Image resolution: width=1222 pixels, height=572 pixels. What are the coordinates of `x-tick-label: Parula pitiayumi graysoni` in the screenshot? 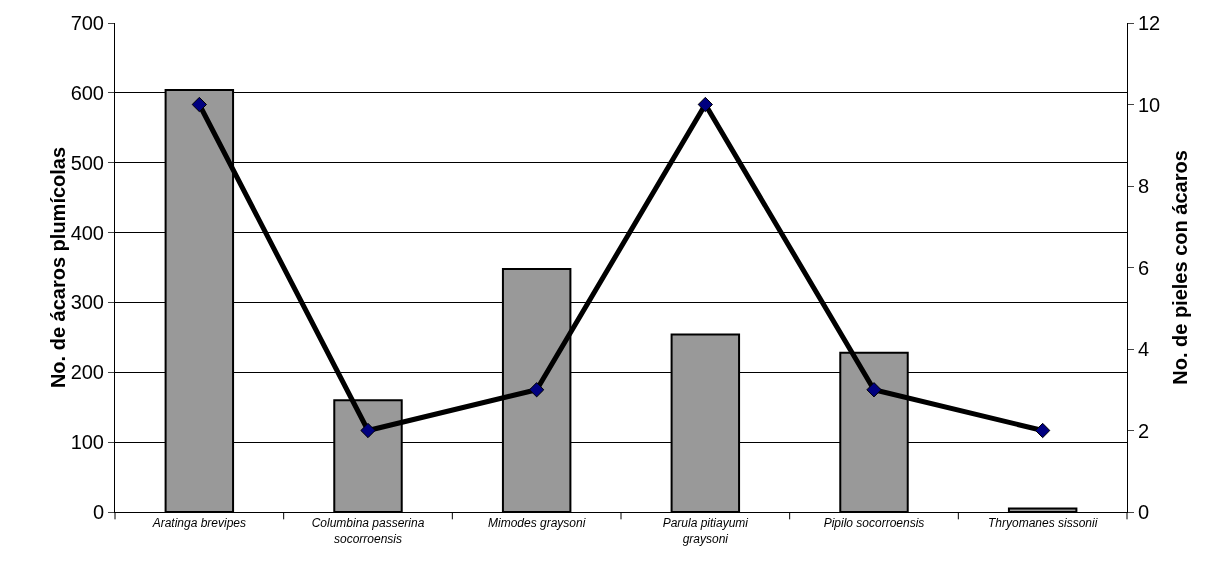 It's located at (705, 531).